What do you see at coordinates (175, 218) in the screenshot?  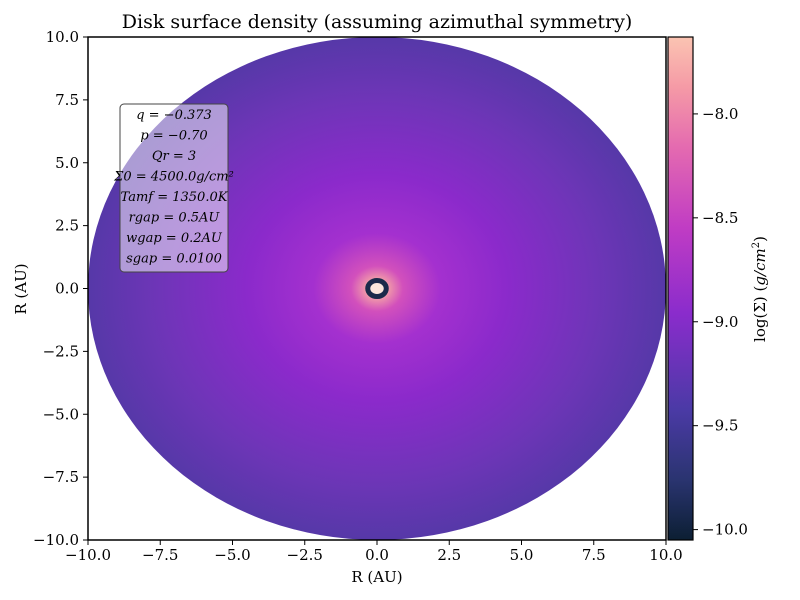 I see `parameter-line: rgap = 0.5AU` at bounding box center [175, 218].